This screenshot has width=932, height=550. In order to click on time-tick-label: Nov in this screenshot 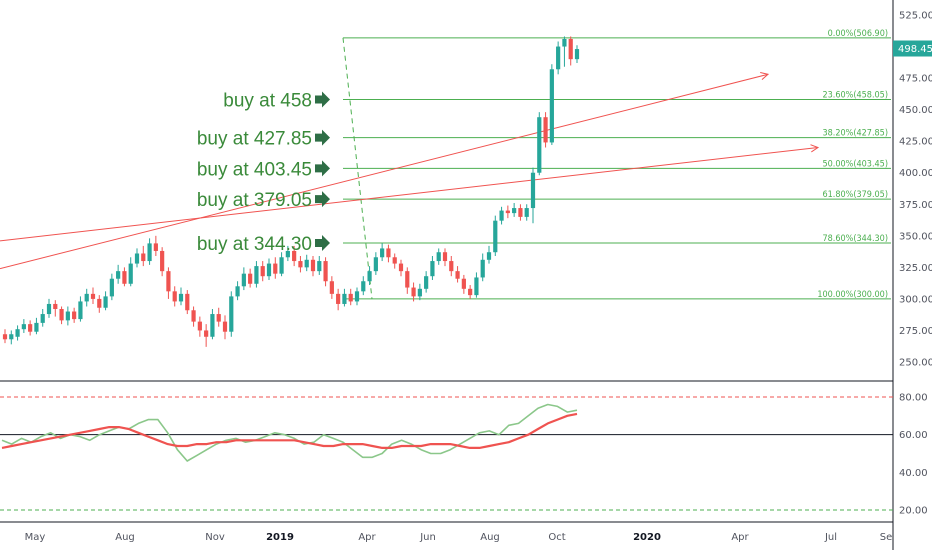, I will do `click(215, 537)`.